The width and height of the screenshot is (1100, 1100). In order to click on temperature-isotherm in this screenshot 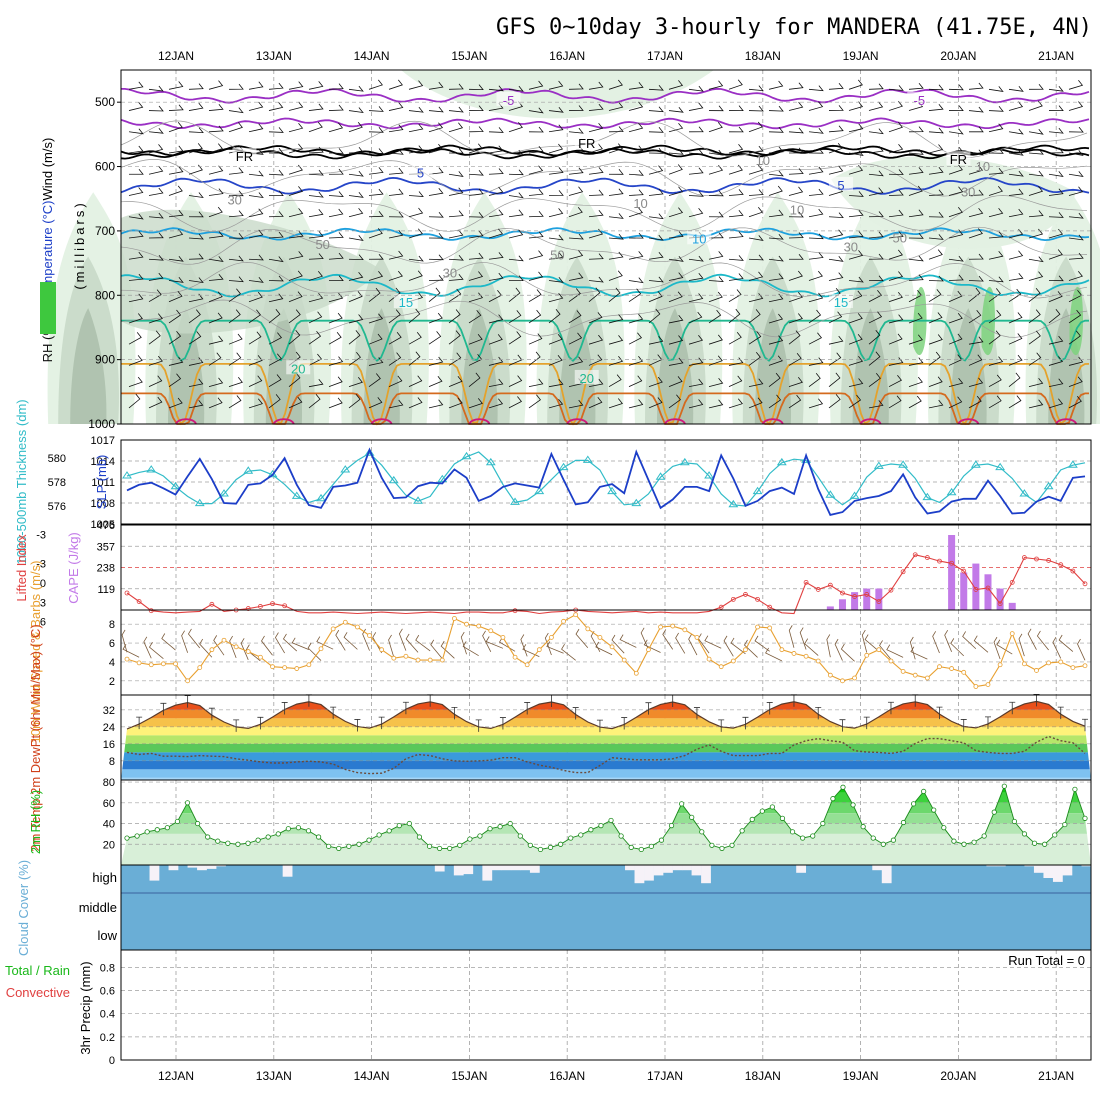, I will do `click(605, 153)`.